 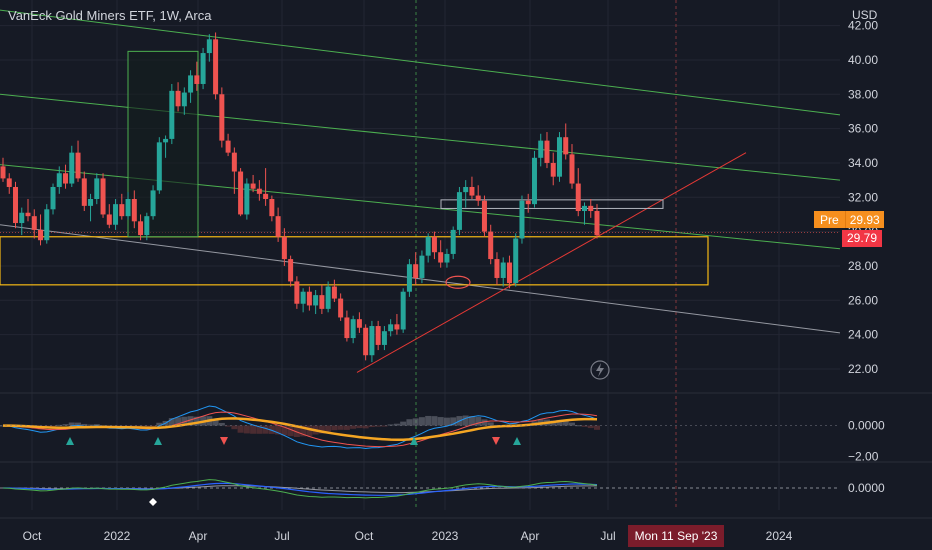 What do you see at coordinates (863, 94) in the screenshot?
I see `price-tick-label: 38.00` at bounding box center [863, 94].